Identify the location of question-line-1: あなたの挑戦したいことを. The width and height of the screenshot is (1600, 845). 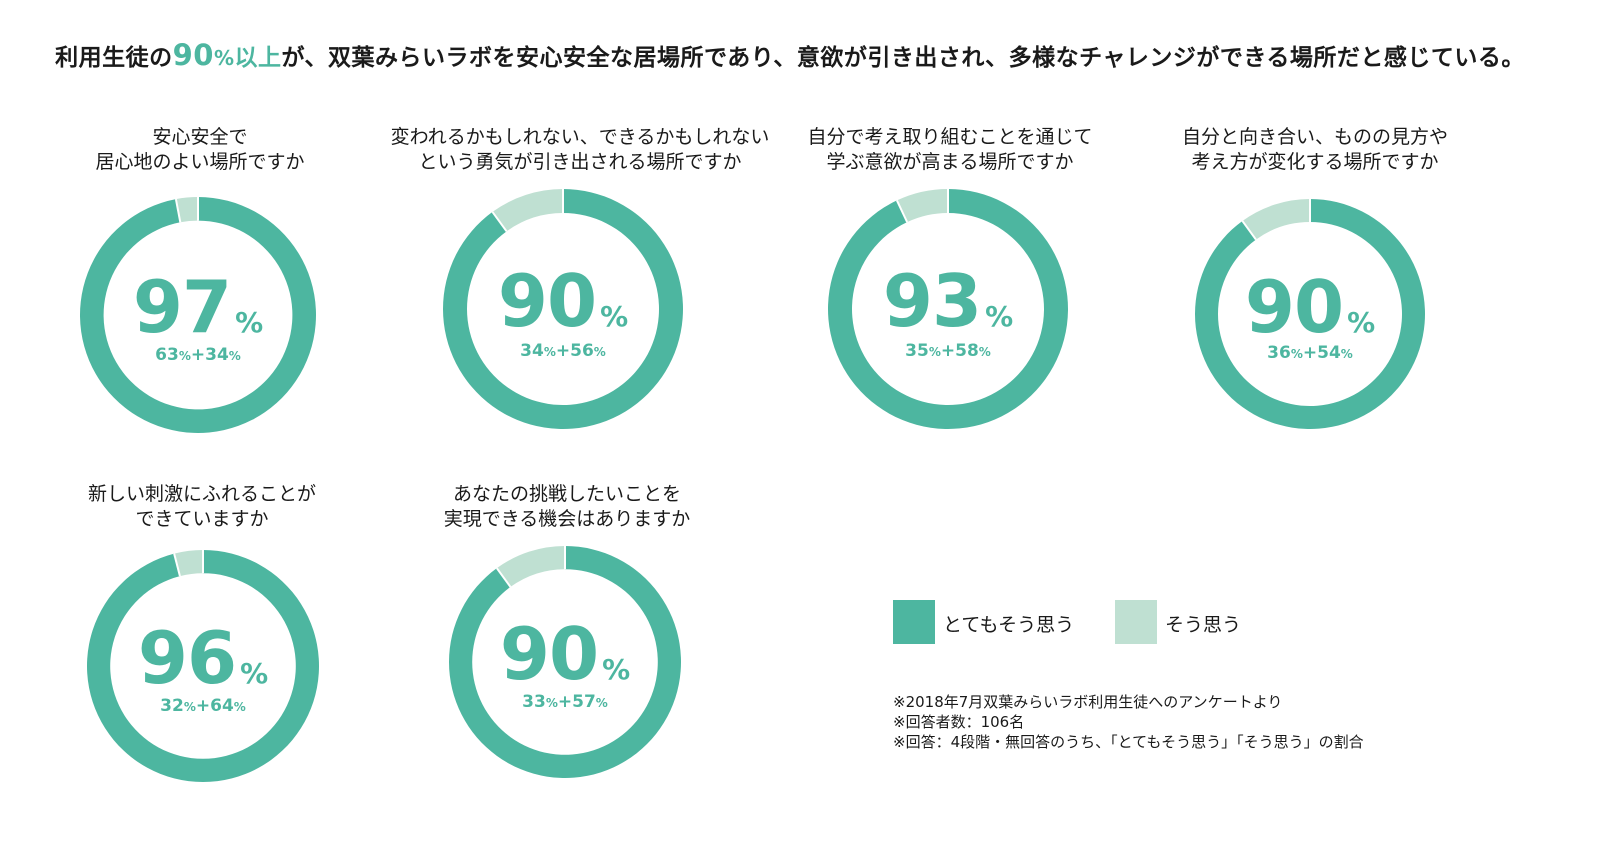
(566, 494).